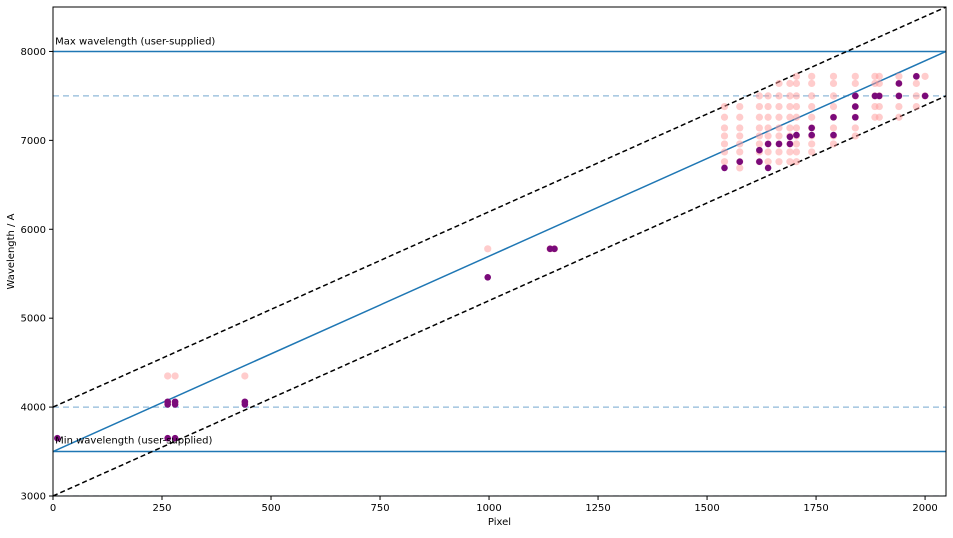  What do you see at coordinates (270, 508) in the screenshot?
I see `x-tick-label: 500` at bounding box center [270, 508].